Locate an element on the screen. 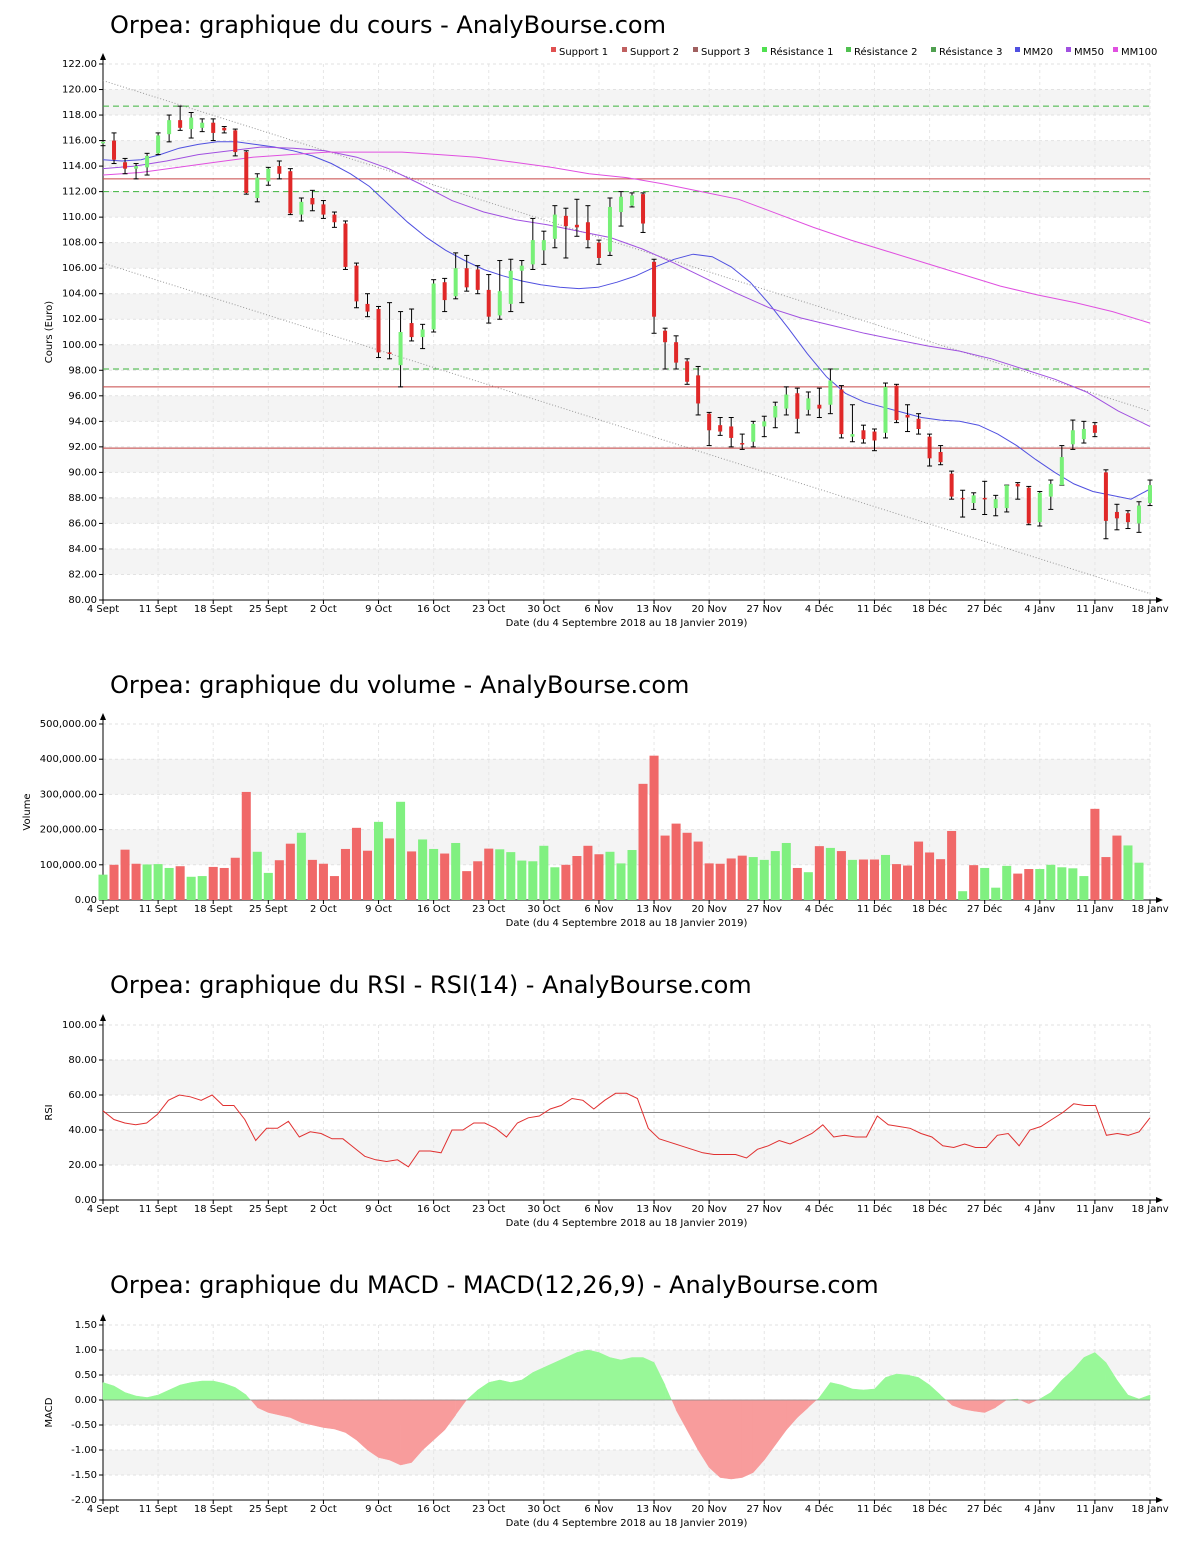  y-axis-arrow is located at coordinates (103, 1017).